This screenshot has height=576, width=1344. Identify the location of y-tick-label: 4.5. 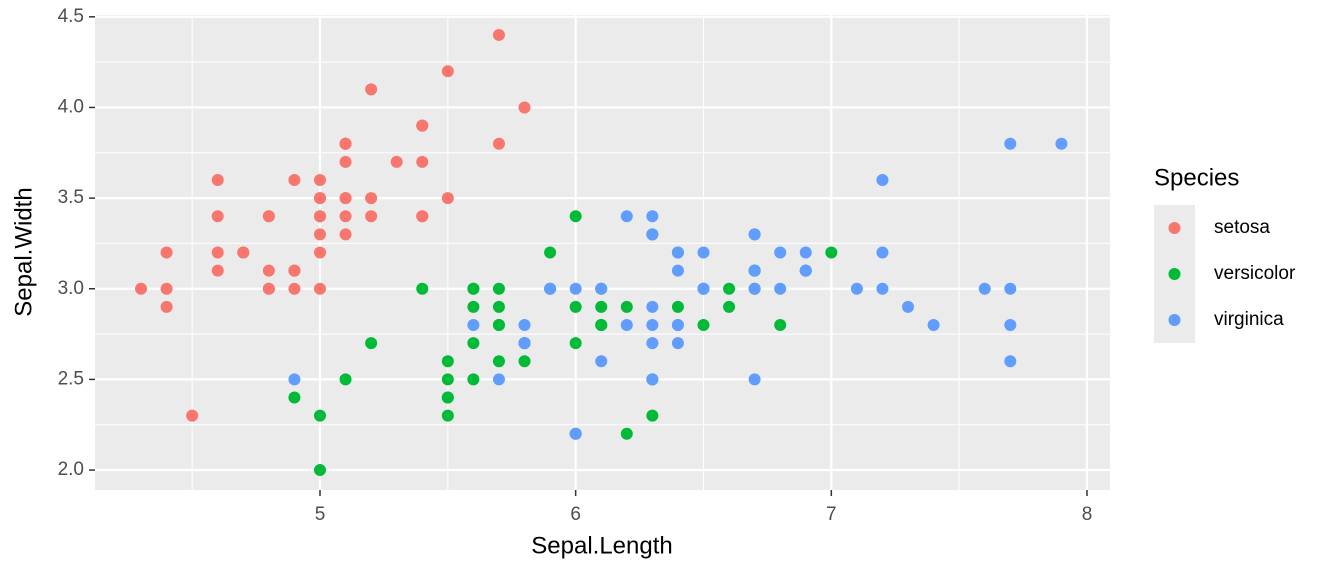
(71, 16).